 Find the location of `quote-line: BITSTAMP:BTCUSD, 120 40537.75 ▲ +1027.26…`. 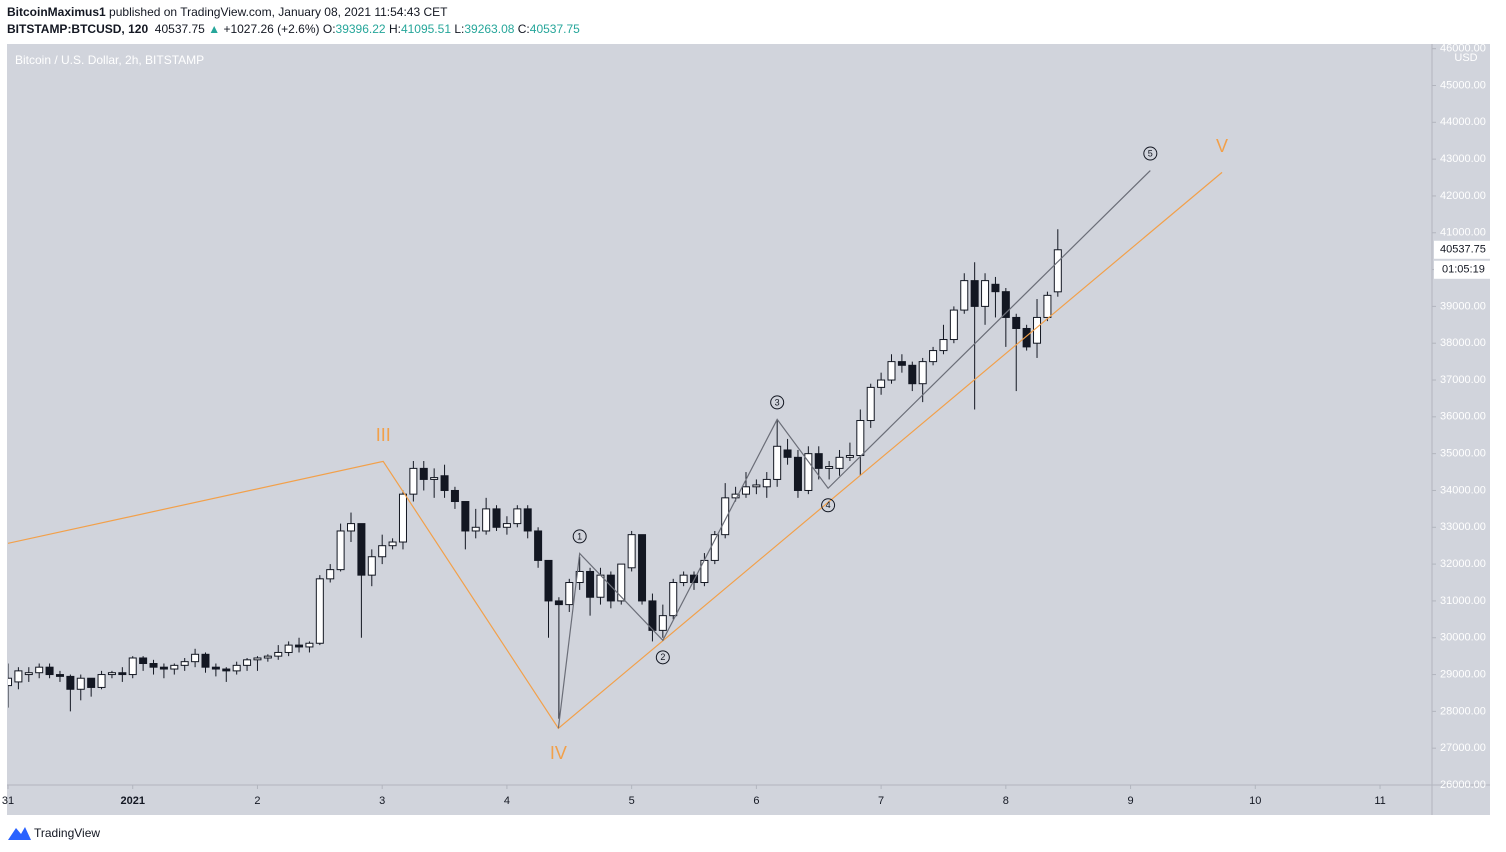

quote-line: BITSTAMP:BTCUSD, 120 40537.75 ▲ +1027.26… is located at coordinates (293, 29).